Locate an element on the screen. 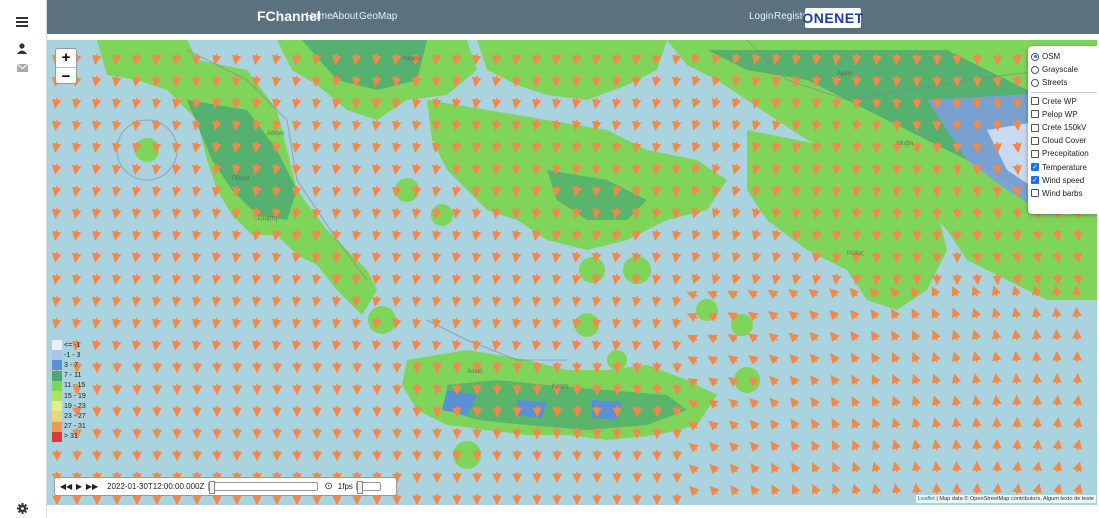 The width and height of the screenshot is (1099, 518). menu-icon is located at coordinates (22, 21).